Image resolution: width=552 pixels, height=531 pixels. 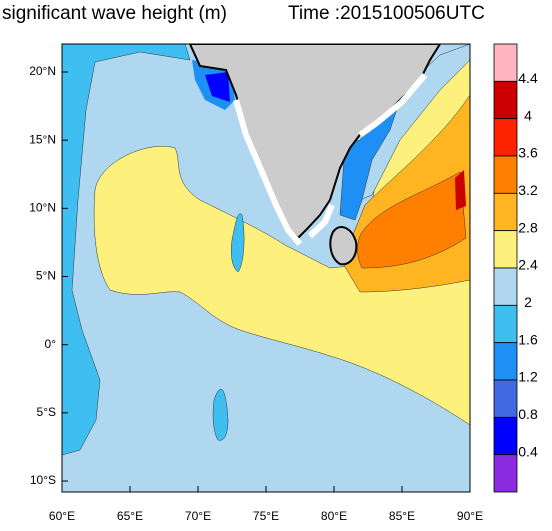 I want to click on mask-cells, so click(x=330, y=159).